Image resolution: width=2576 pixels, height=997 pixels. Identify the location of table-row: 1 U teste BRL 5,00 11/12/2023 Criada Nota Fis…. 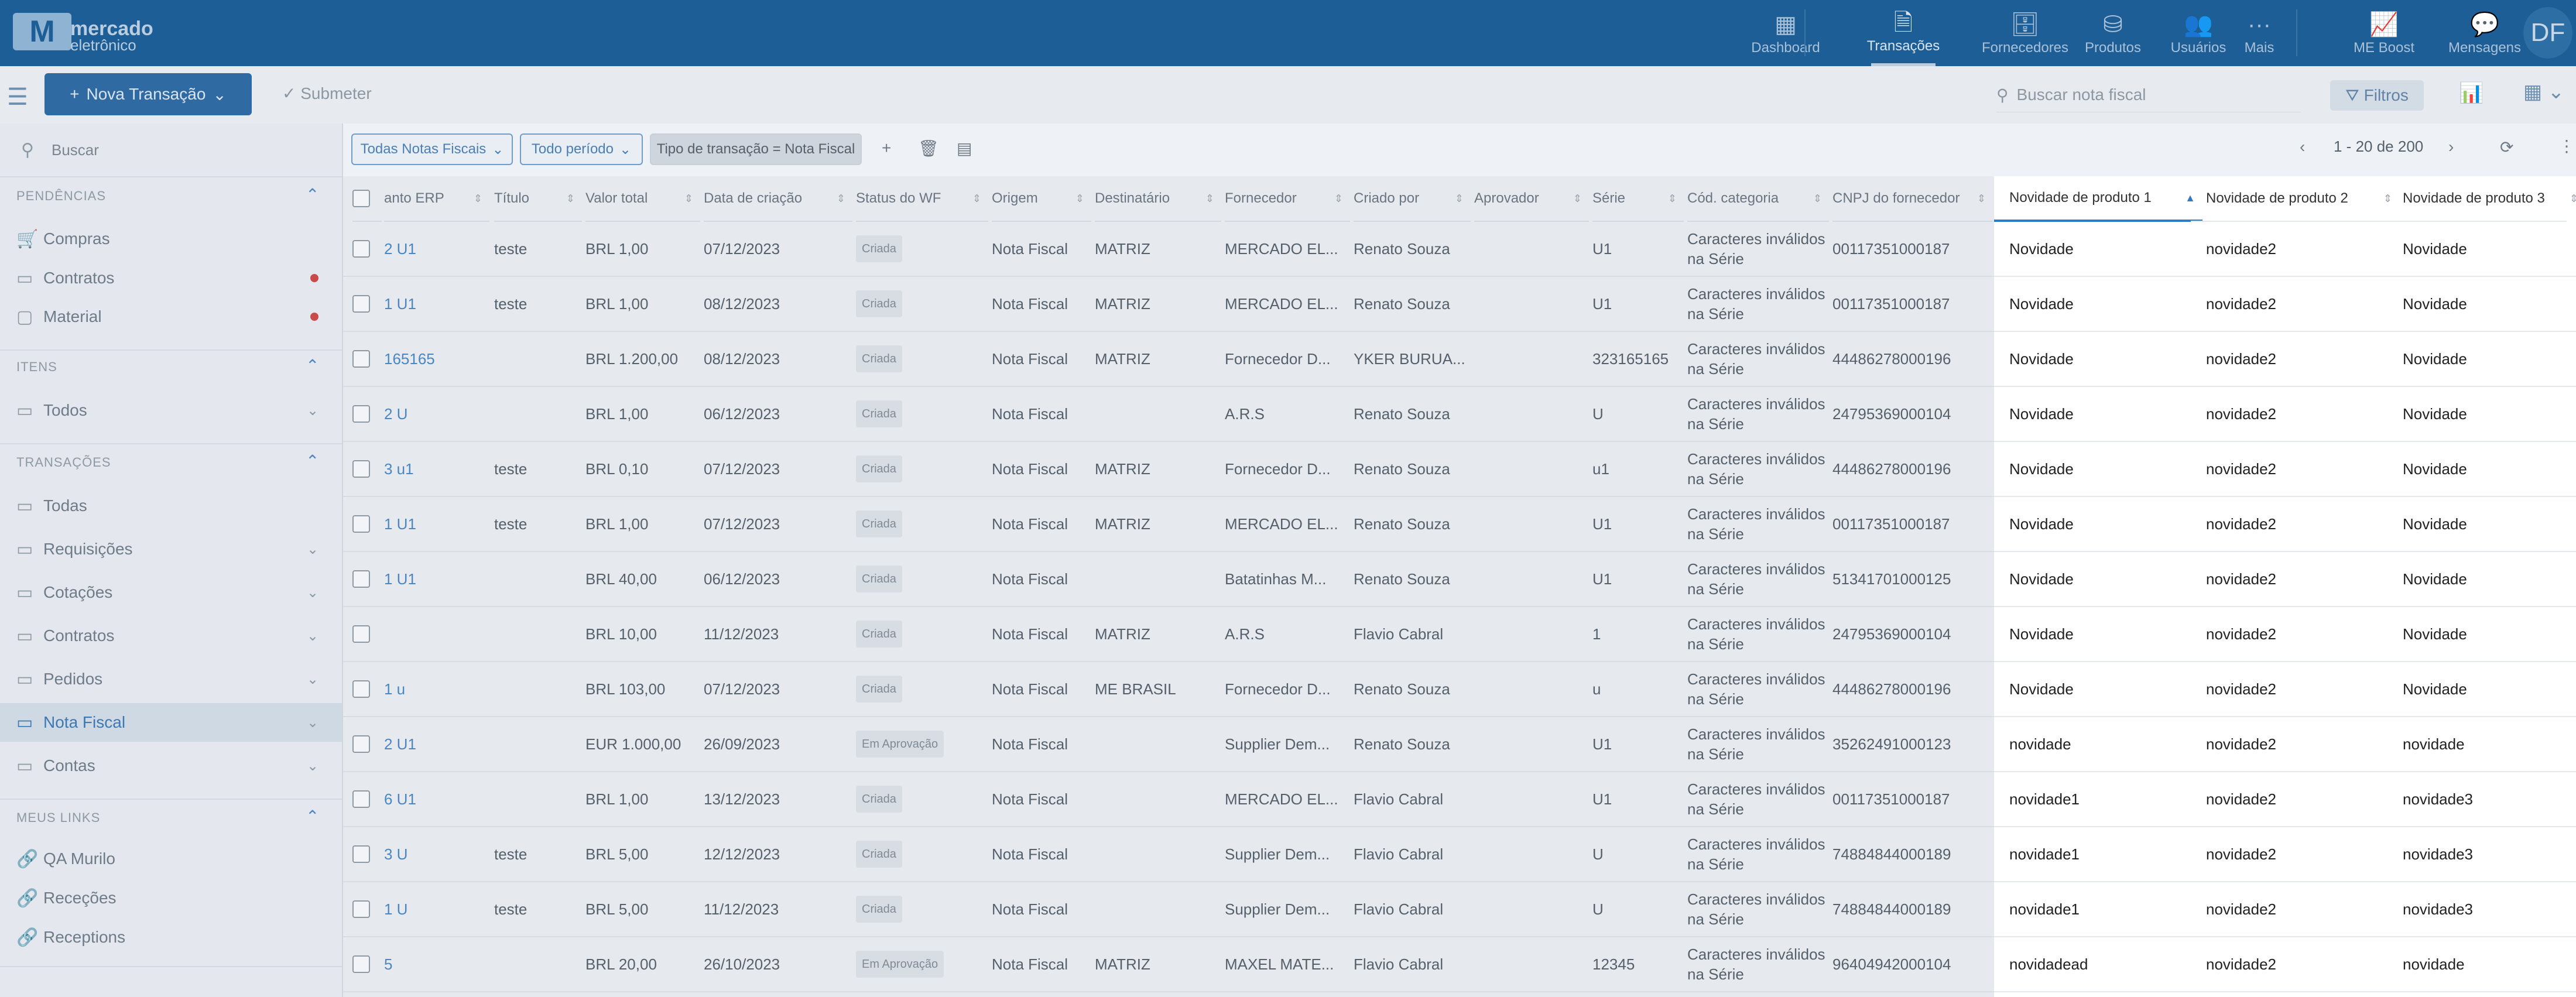
(1459, 909).